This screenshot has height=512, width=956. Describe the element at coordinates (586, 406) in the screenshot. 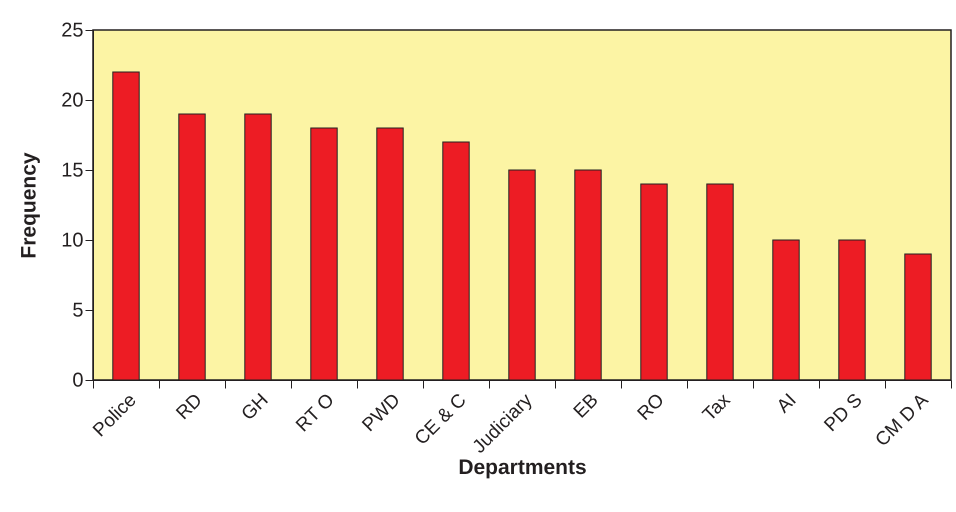

I see `x-tick-label: EB` at that location.